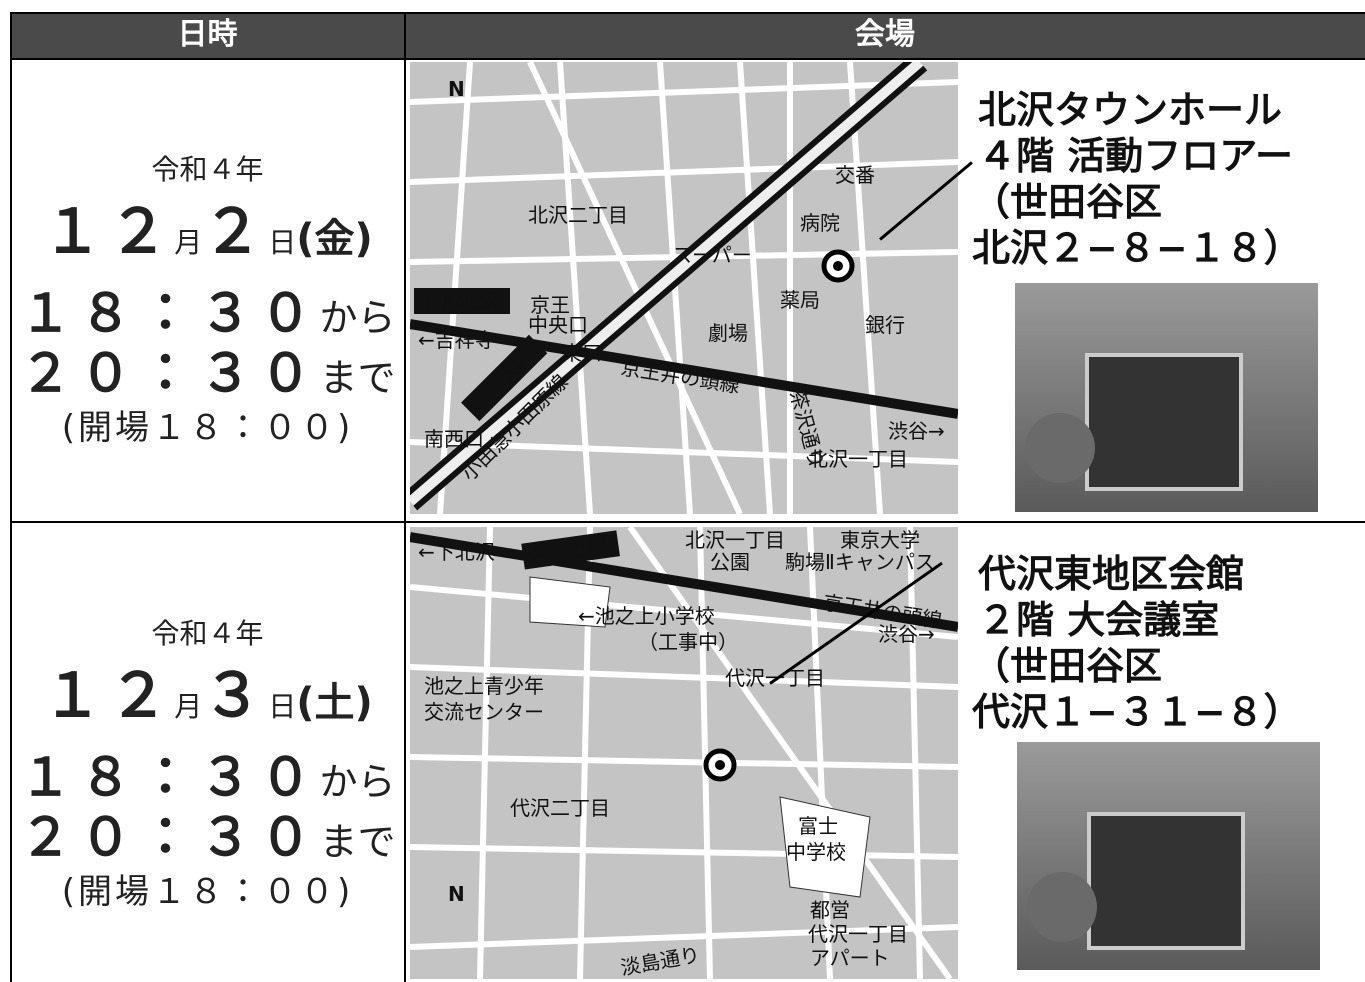 This screenshot has width=1365, height=982. What do you see at coordinates (830, 910) in the screenshot?
I see `map-label: 都営` at bounding box center [830, 910].